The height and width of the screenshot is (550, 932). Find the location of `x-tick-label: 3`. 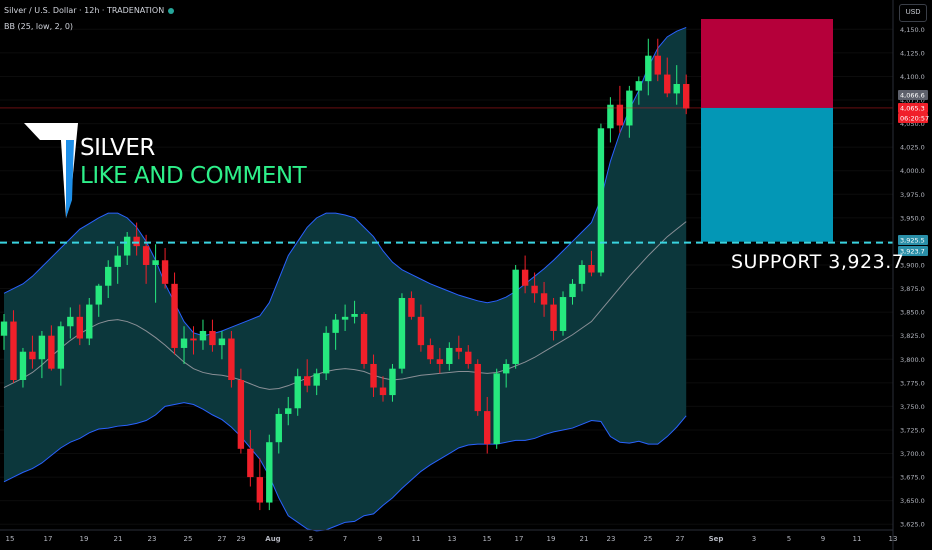

x-tick-label: 3 is located at coordinates (754, 539).